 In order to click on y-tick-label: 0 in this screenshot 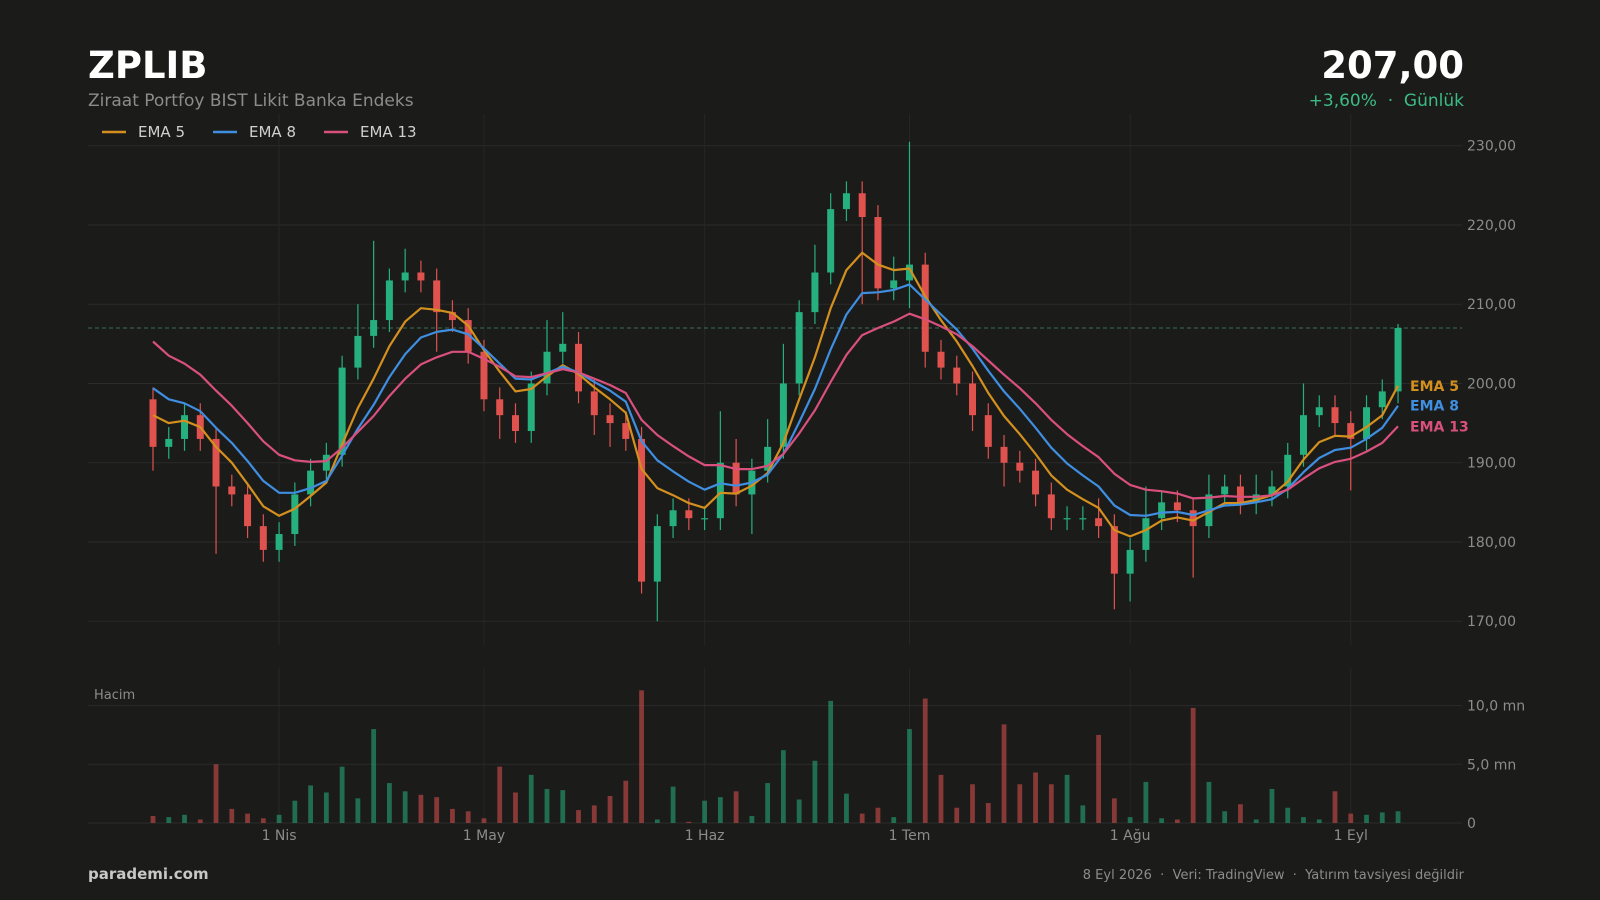, I will do `click(1471, 824)`.